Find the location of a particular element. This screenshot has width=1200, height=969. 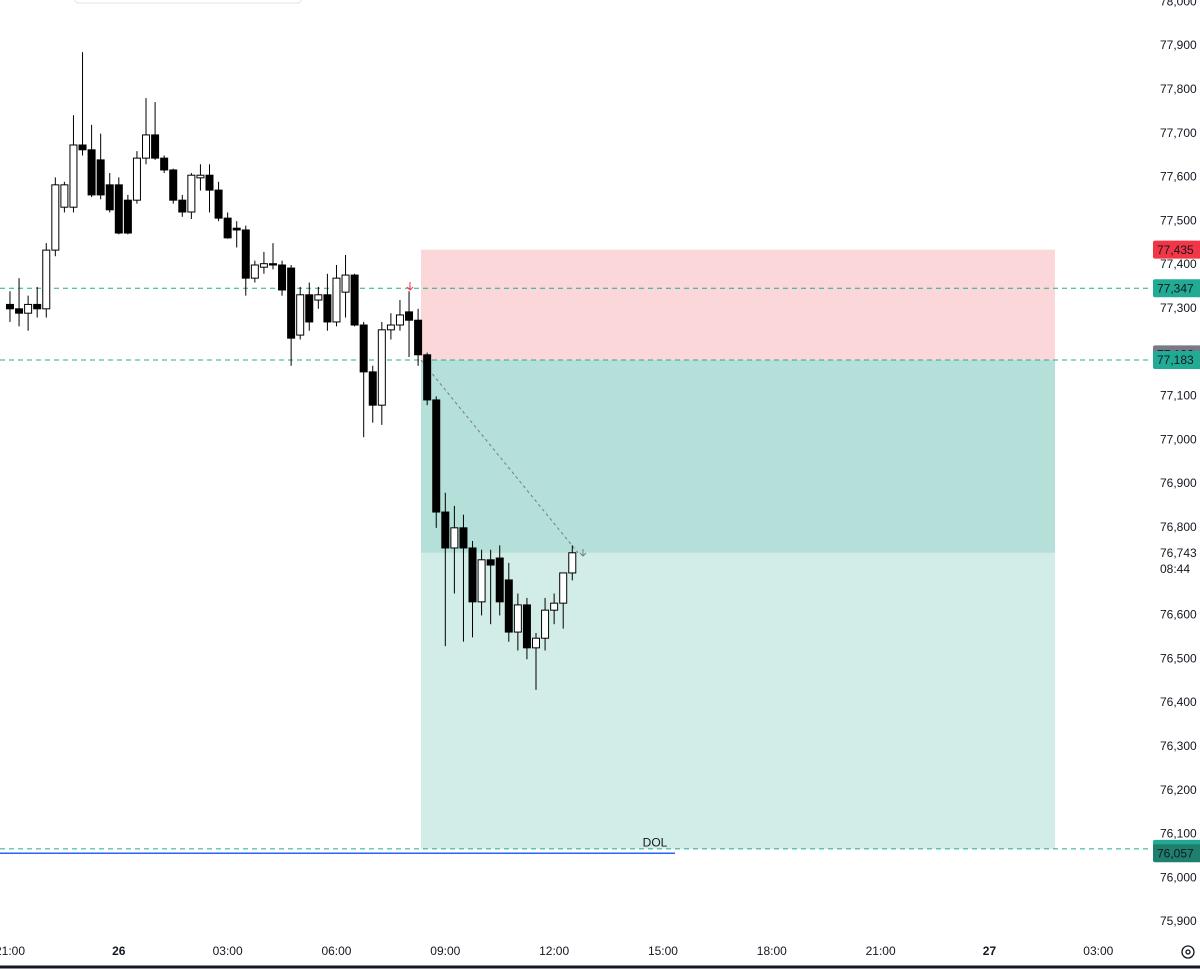

profit-zone is located at coordinates (738, 456).